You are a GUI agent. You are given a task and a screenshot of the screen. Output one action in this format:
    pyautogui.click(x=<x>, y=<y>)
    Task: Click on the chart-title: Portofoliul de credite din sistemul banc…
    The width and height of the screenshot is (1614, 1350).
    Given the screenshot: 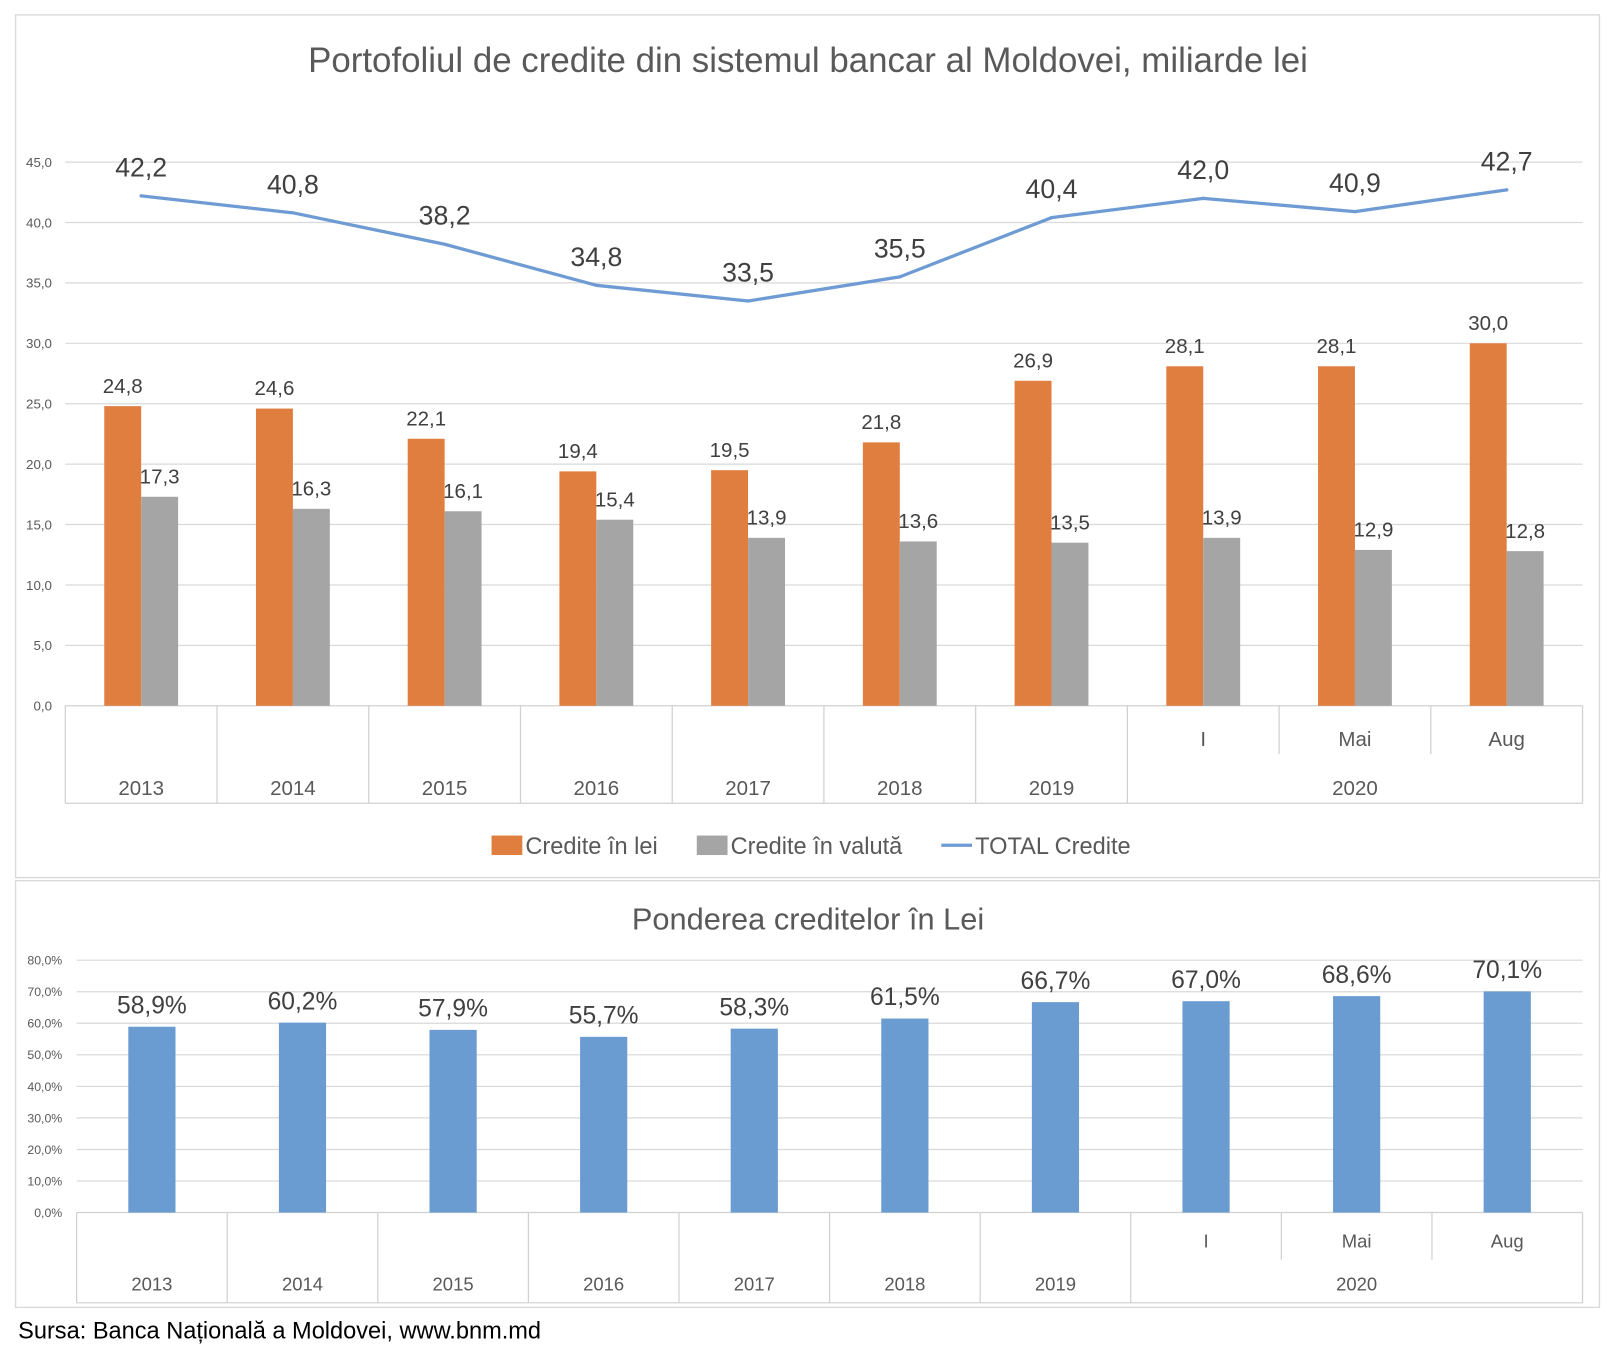 What is the action you would take?
    pyautogui.click(x=808, y=60)
    